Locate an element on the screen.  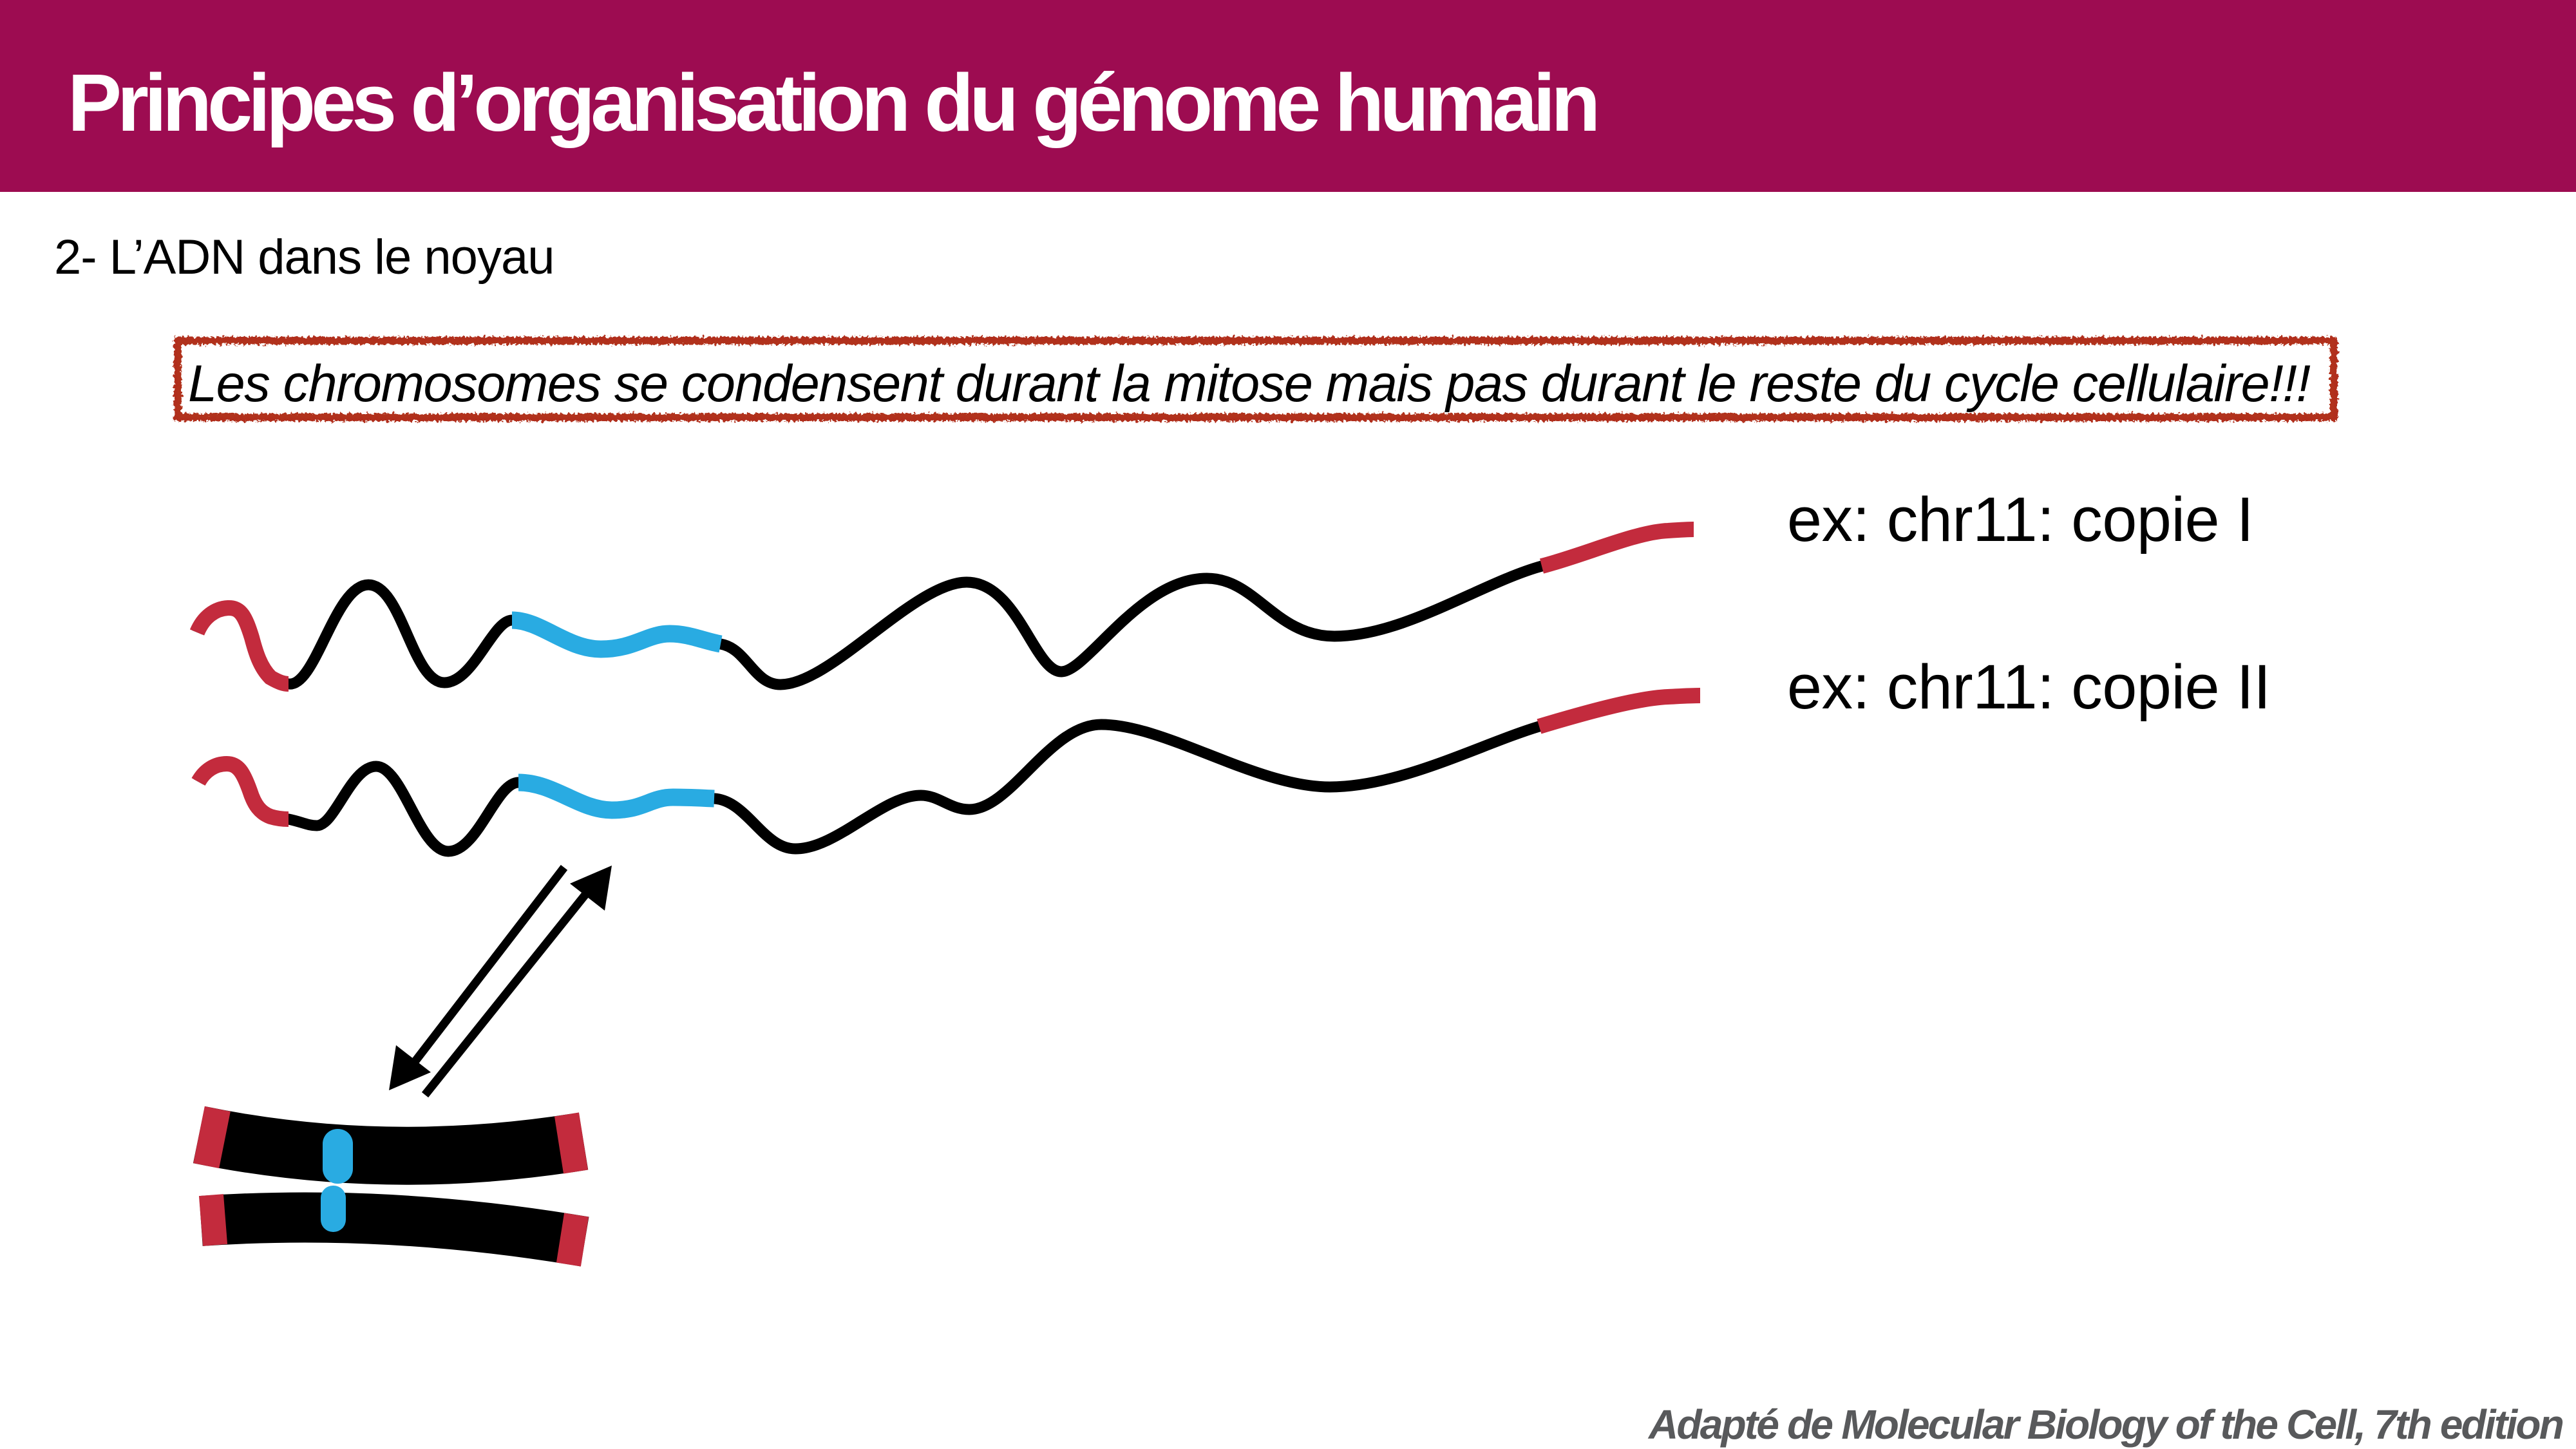
svg-text: ex: chr11: copie II is located at coordinates (2029, 687).